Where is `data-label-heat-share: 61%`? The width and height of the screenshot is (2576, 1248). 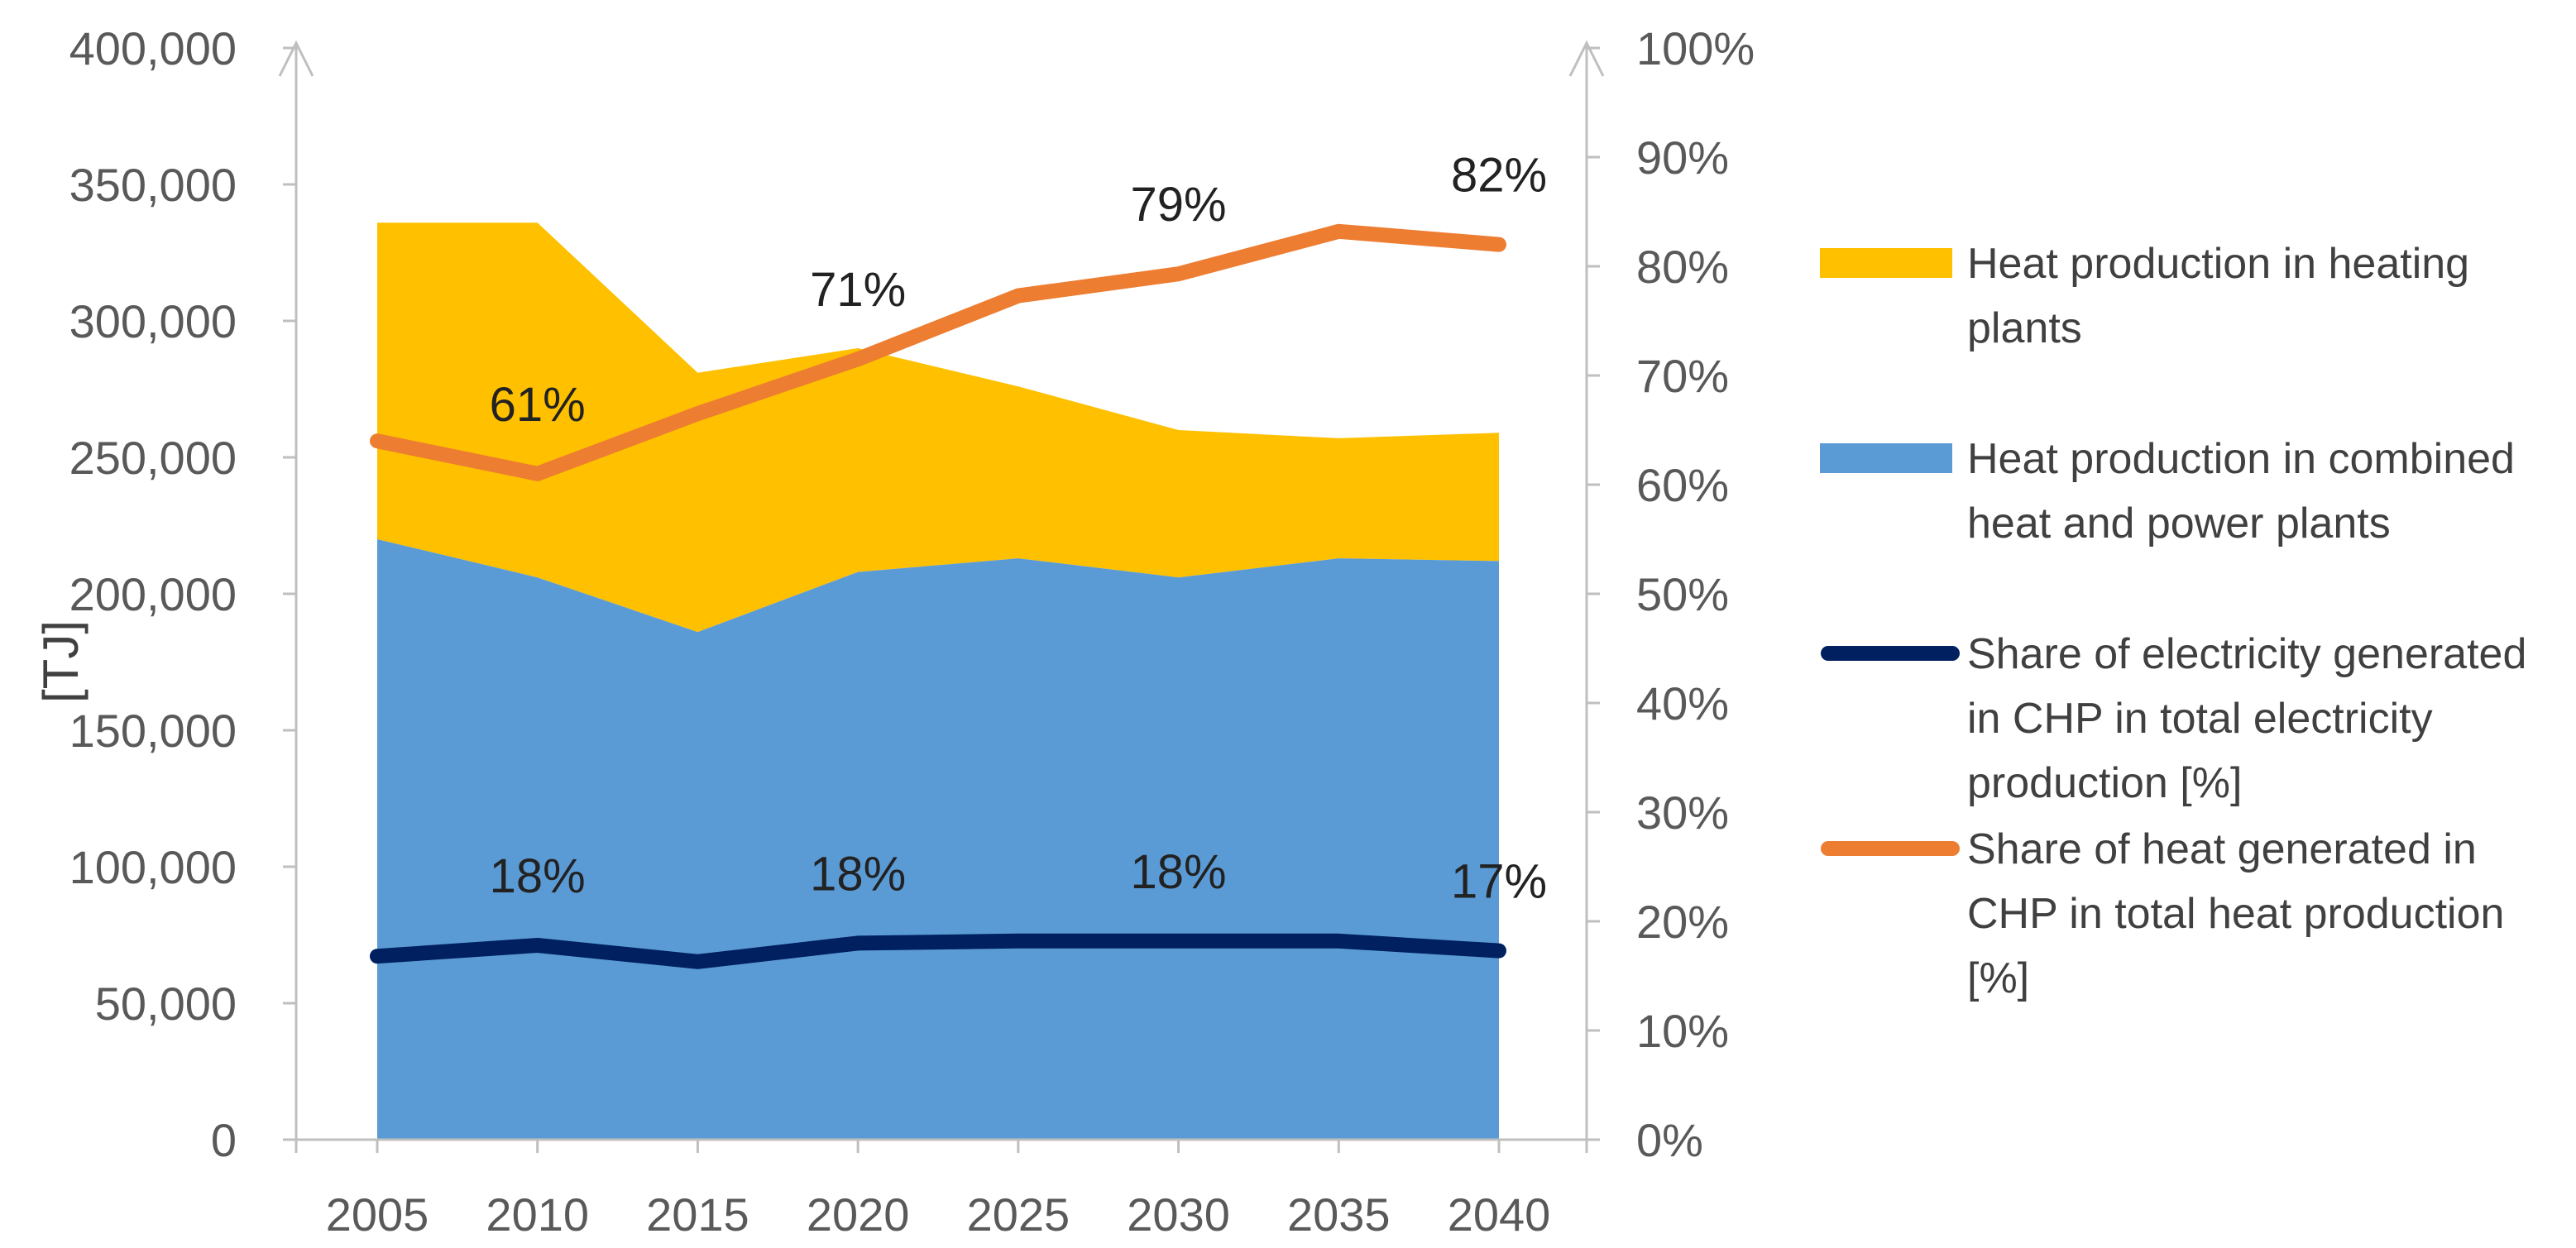
data-label-heat-share: 61% is located at coordinates (538, 405).